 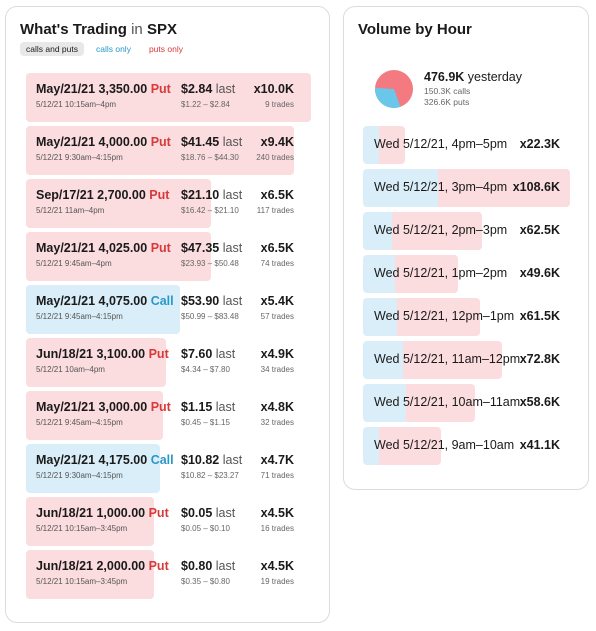 I want to click on trade-contract: May/21/21 4,000.00 Put, so click(x=103, y=142).